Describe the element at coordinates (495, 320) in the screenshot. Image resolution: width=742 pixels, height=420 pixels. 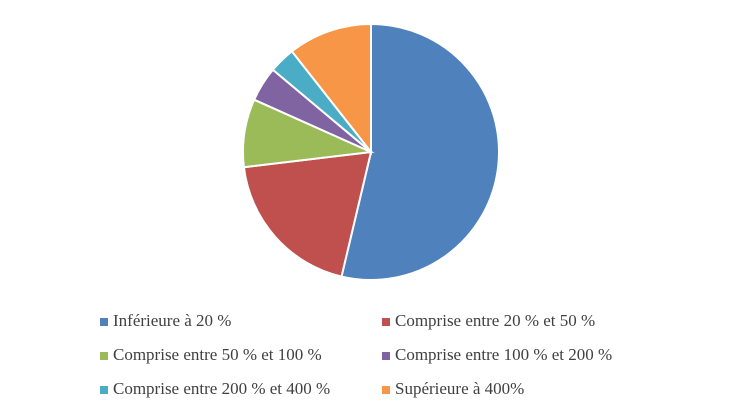
I see `legend-label: Comprise entre 20 % et 50 %` at that location.